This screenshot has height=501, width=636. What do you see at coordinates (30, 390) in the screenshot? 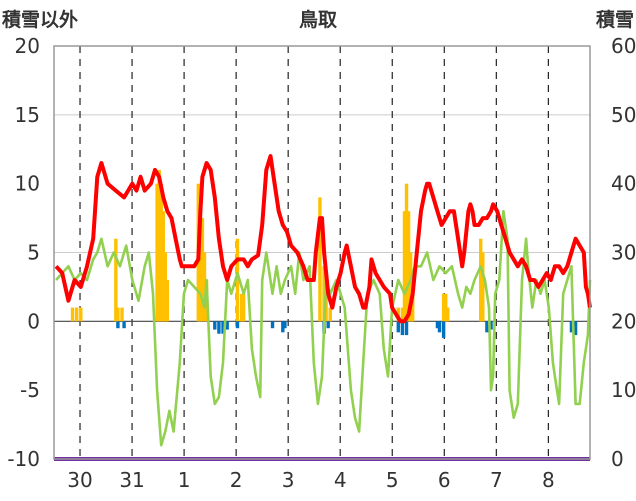
I see `left-tick-label: -5` at bounding box center [30, 390].